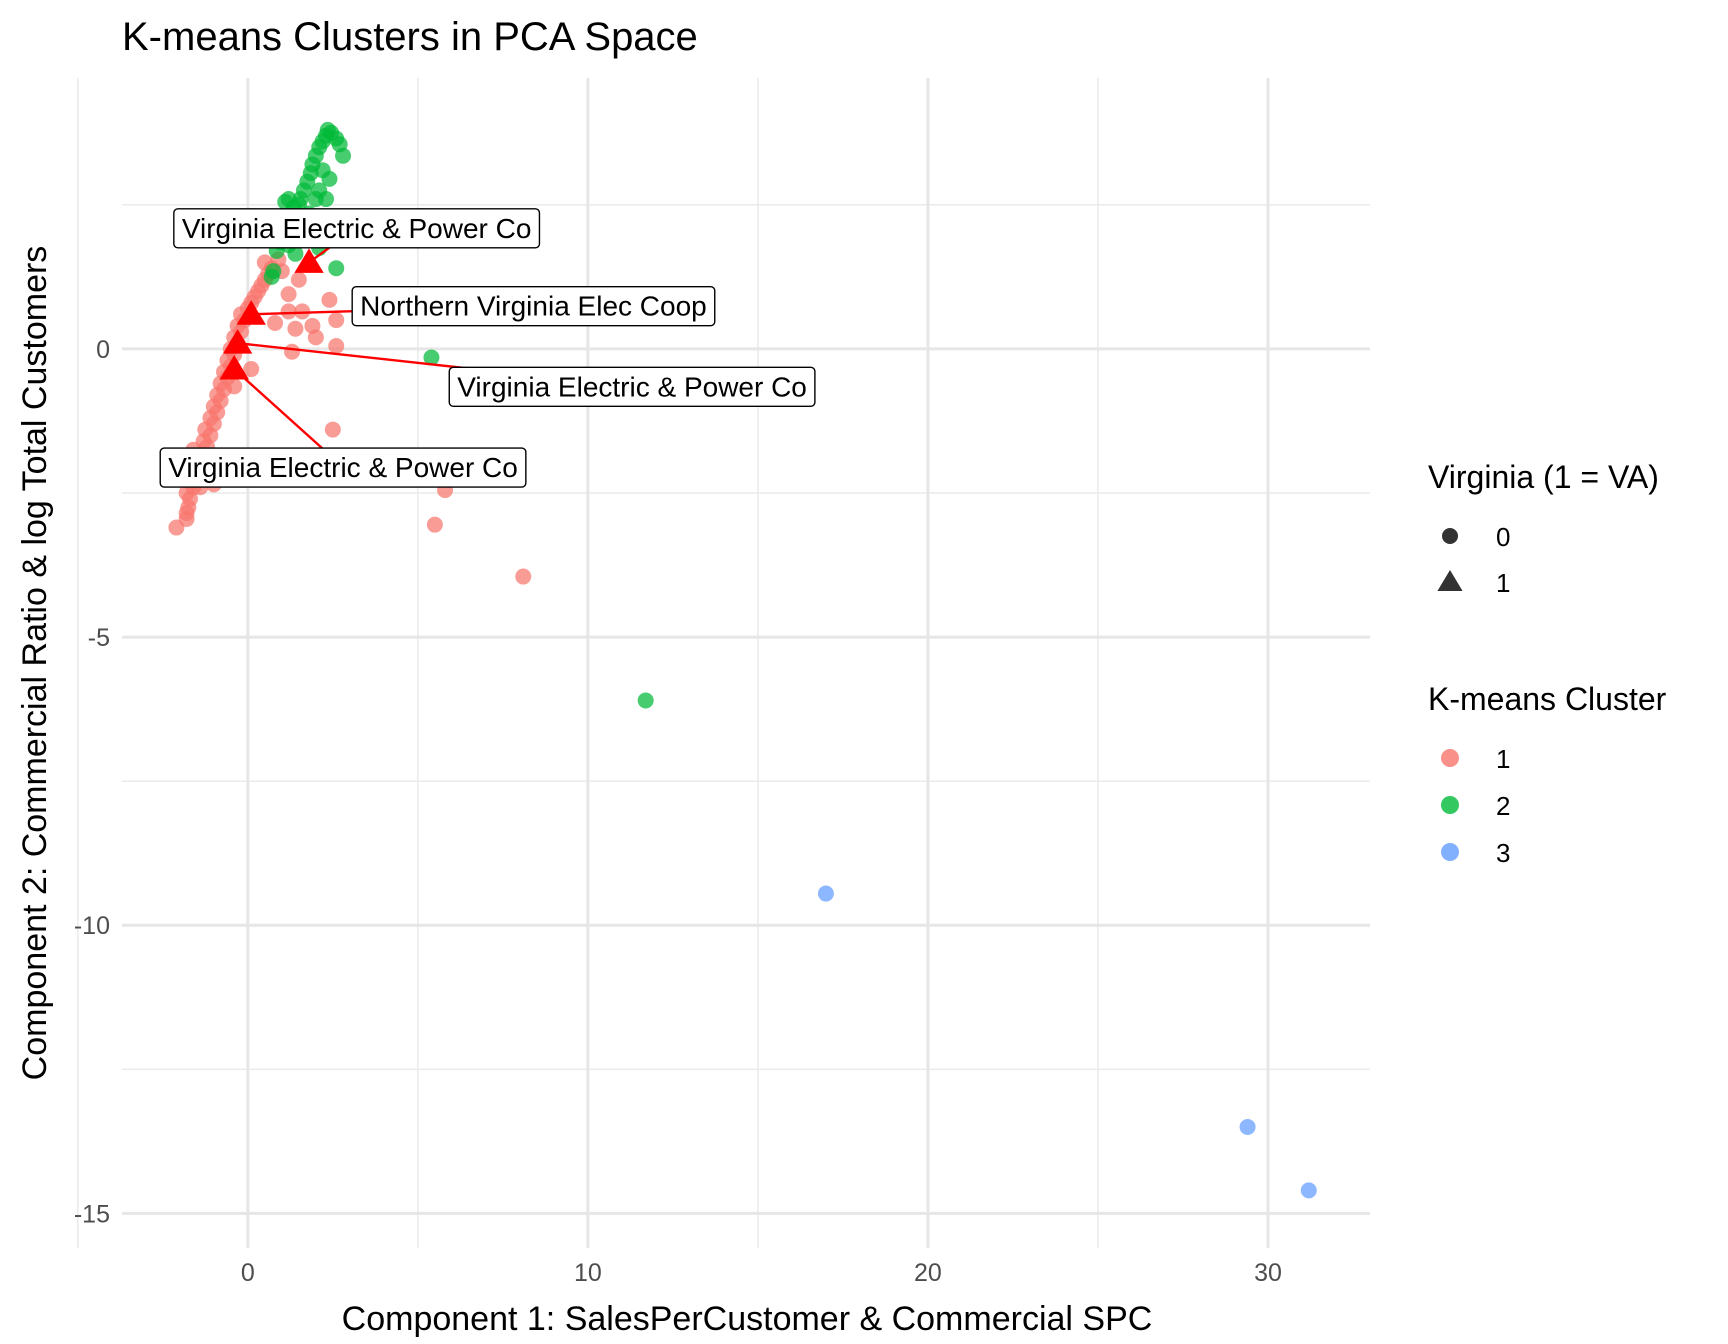  Describe the element at coordinates (1503, 853) in the screenshot. I see `legend-label: 3` at that location.